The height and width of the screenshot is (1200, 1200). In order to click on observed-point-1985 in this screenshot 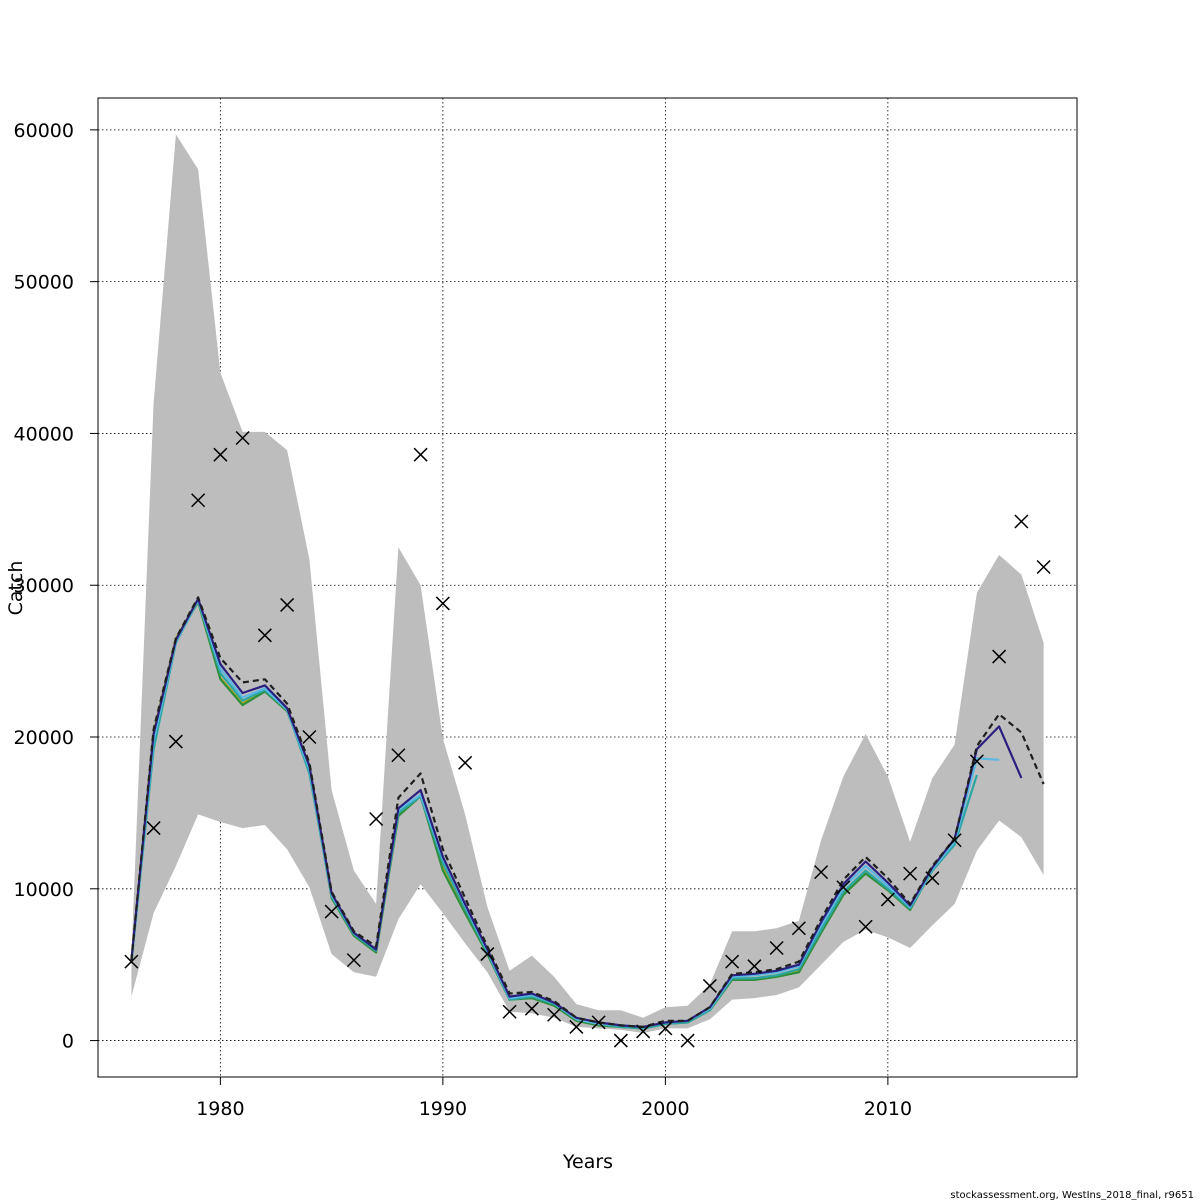, I will do `click(331, 911)`.